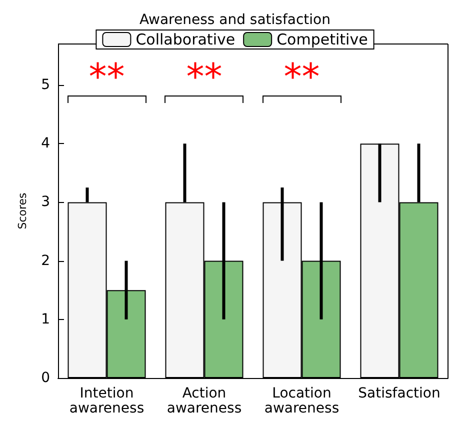 Image resolution: width=470 pixels, height=424 pixels. What do you see at coordinates (45, 319) in the screenshot?
I see `y-tick-label: 1` at bounding box center [45, 319].